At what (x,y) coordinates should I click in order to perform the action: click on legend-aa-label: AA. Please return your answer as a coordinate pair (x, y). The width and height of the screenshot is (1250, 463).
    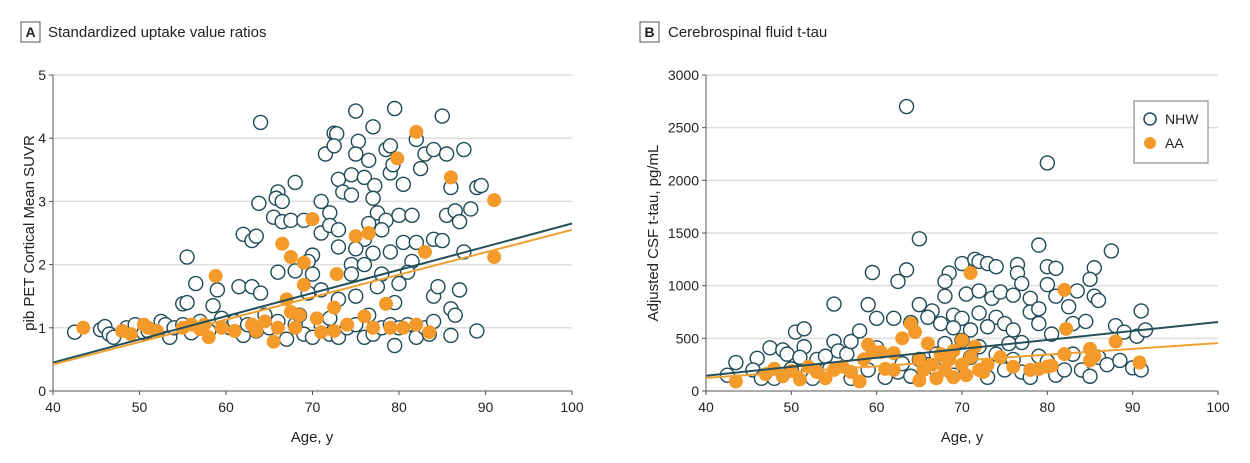
    Looking at the image, I should click on (1174, 143).